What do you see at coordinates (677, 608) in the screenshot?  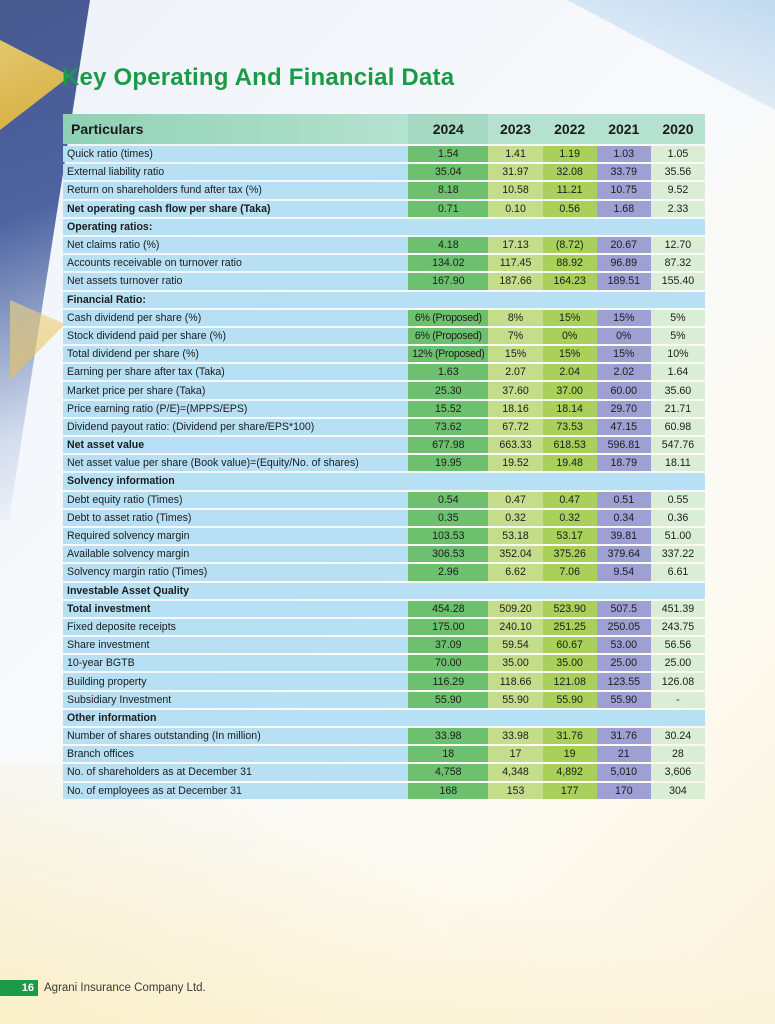 I see `cell-2020: 451.39` at bounding box center [677, 608].